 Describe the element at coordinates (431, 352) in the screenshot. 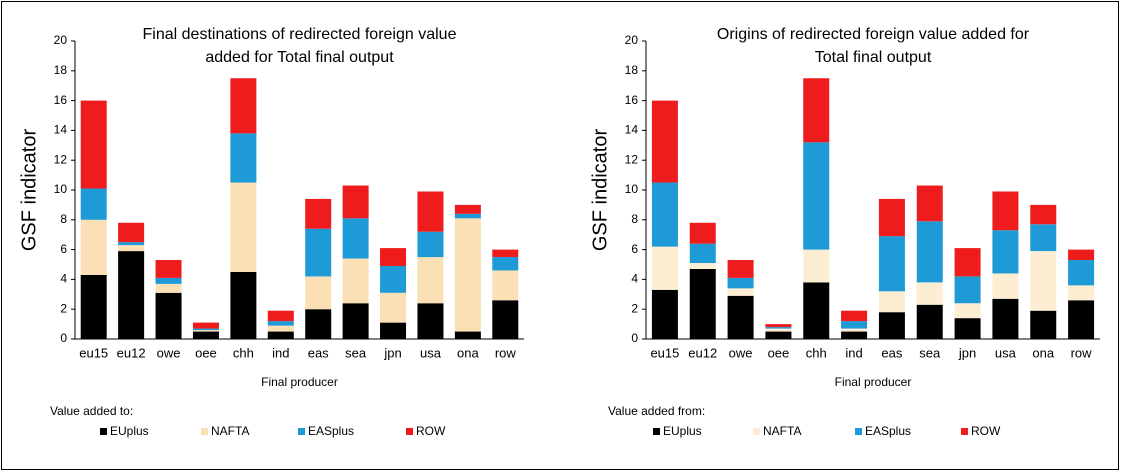

I see `x-tick-label: usa` at that location.